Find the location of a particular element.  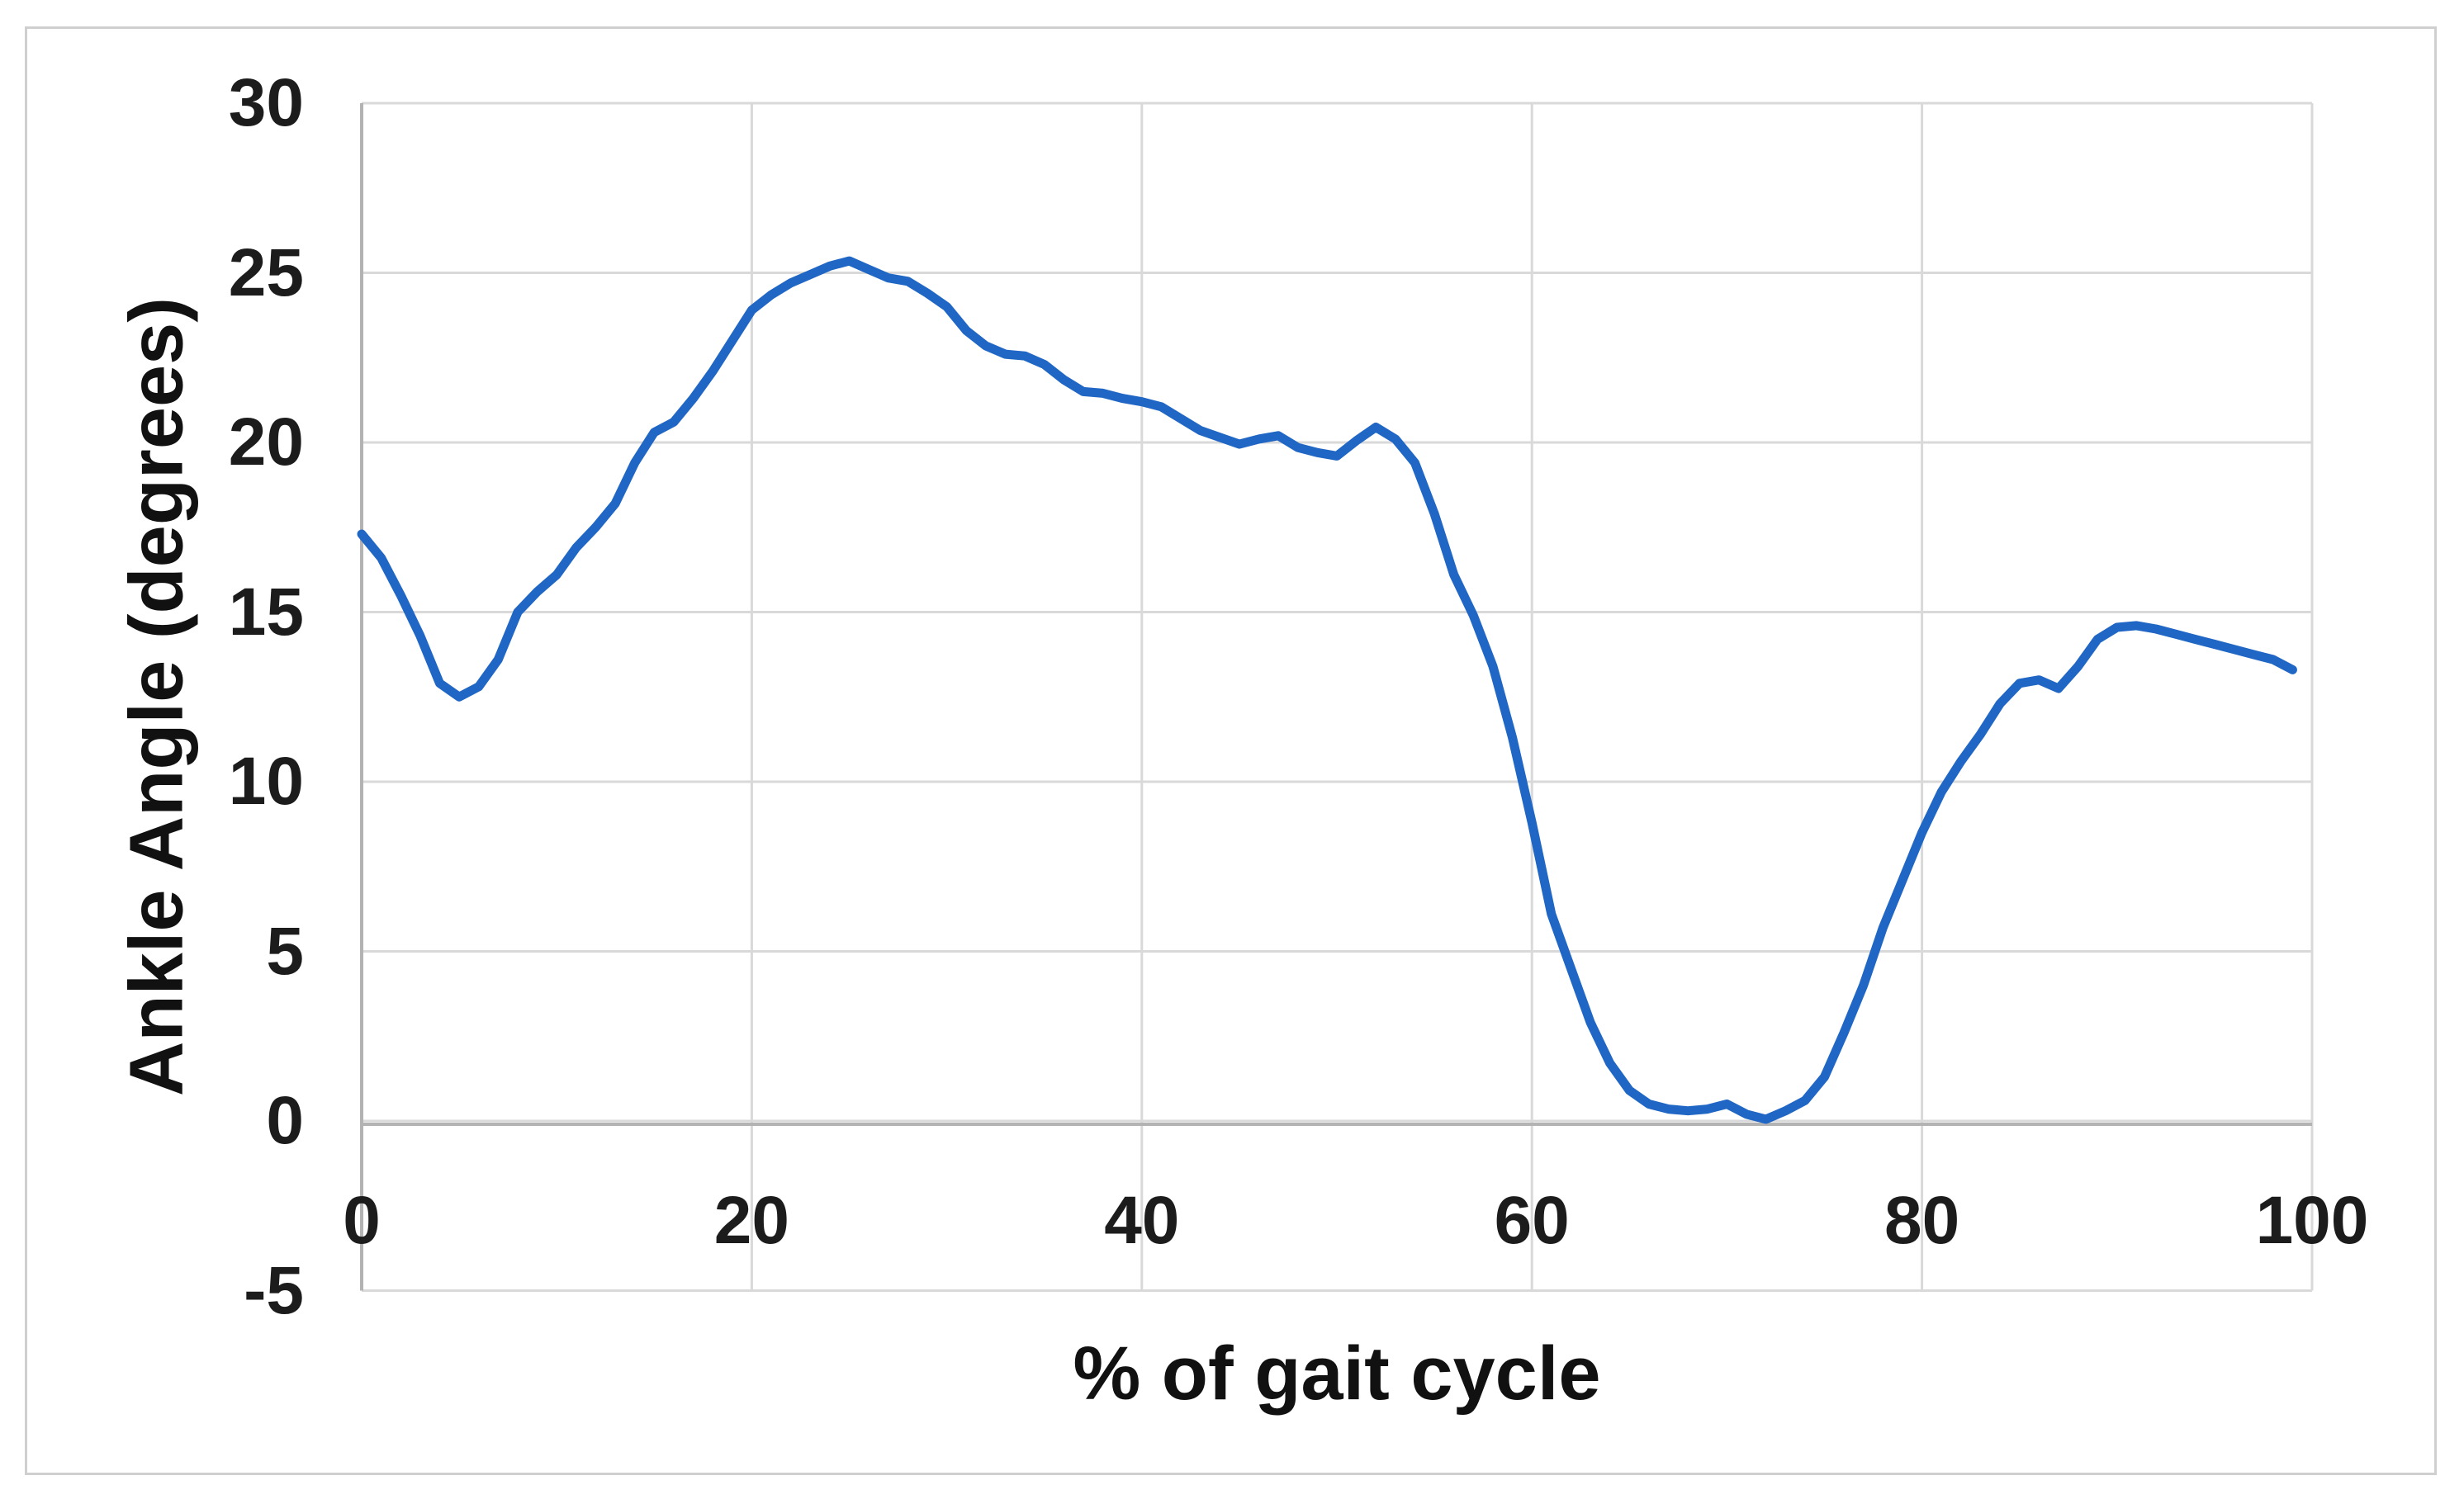

y-tick-label: 0 is located at coordinates (285, 1121).